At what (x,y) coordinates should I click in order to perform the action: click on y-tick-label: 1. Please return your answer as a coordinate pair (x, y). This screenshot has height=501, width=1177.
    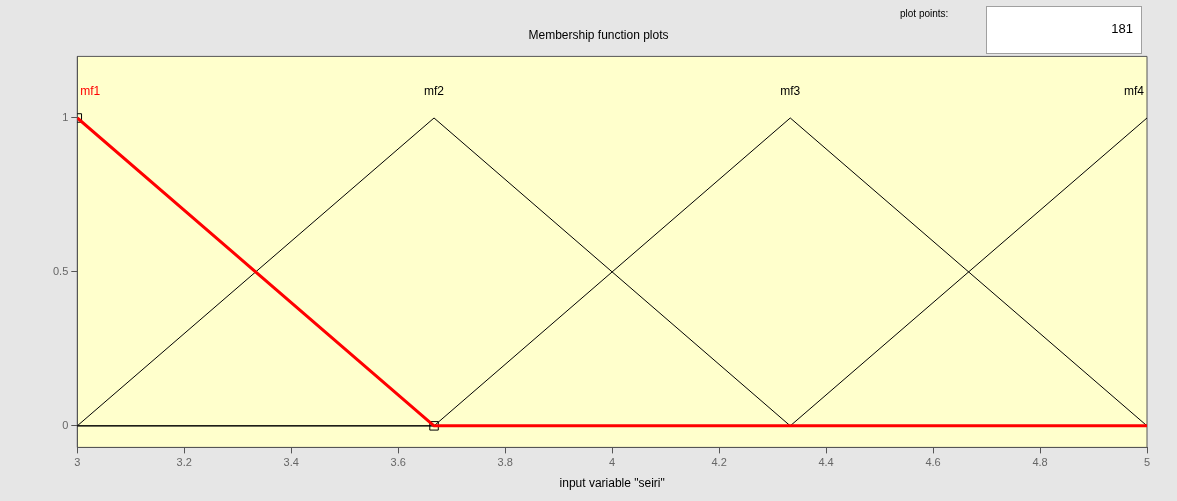
    Looking at the image, I should click on (65, 117).